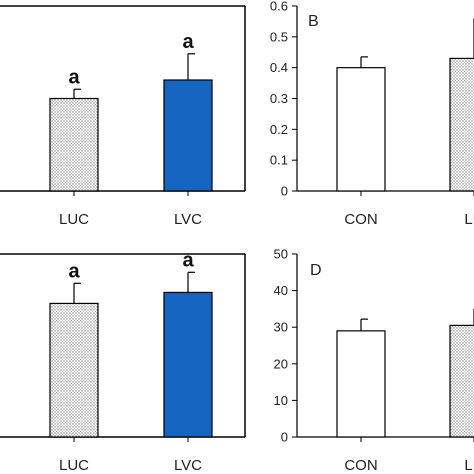 The height and width of the screenshot is (474, 474). What do you see at coordinates (281, 290) in the screenshot?
I see `y-tick-label: 40` at bounding box center [281, 290].